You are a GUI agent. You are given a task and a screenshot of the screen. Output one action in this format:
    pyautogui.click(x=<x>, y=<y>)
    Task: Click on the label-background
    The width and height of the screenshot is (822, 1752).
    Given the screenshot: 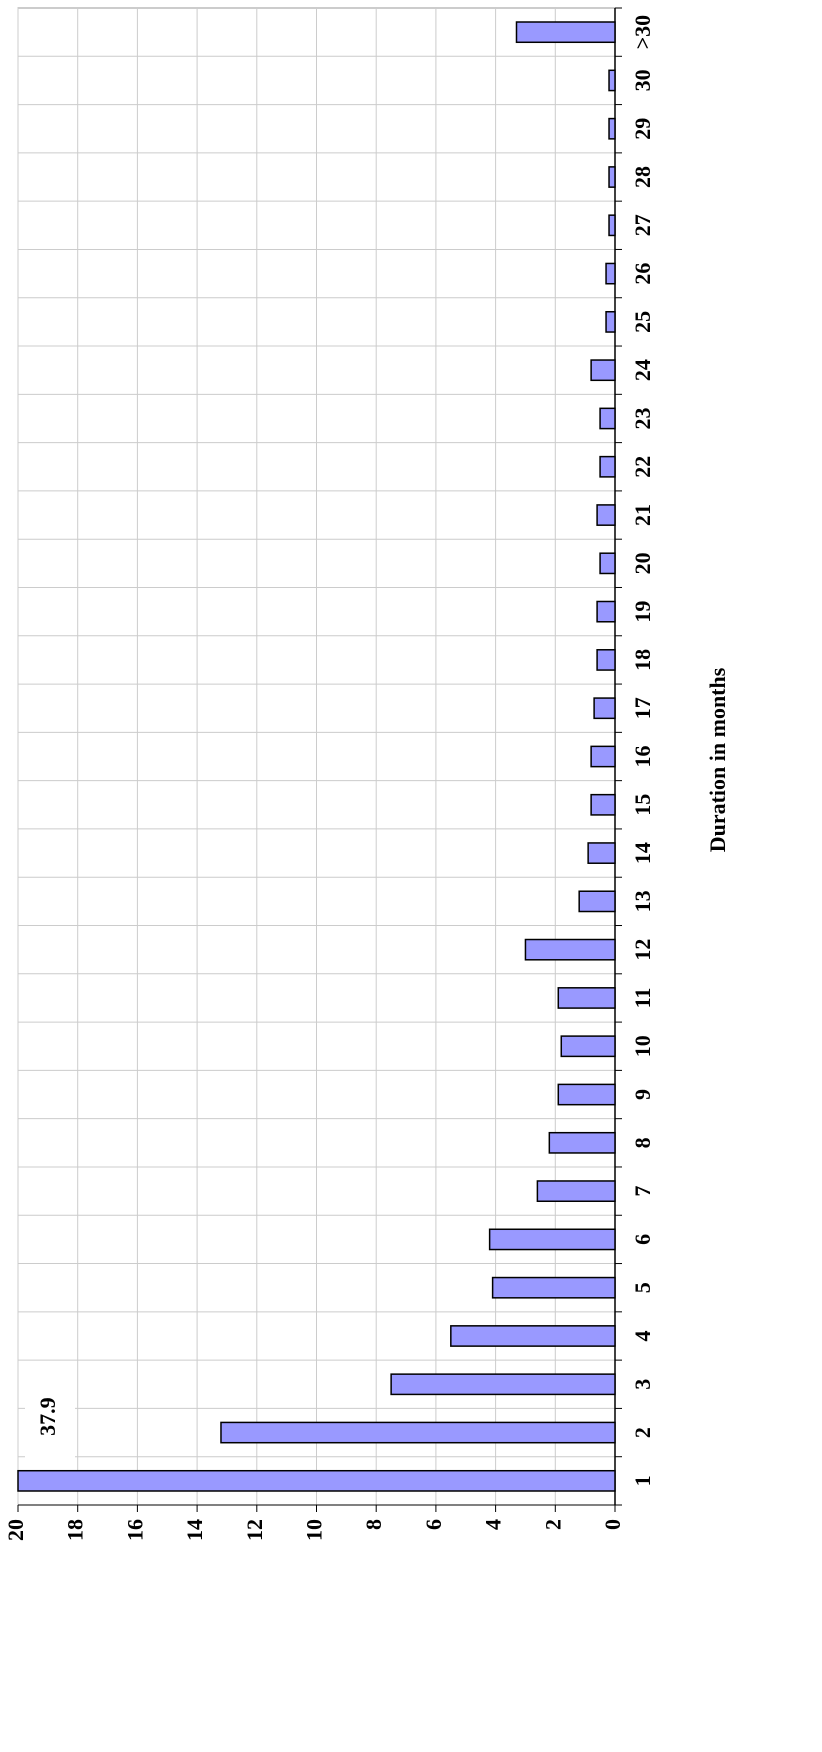 What is the action you would take?
    pyautogui.click(x=50, y=1415)
    